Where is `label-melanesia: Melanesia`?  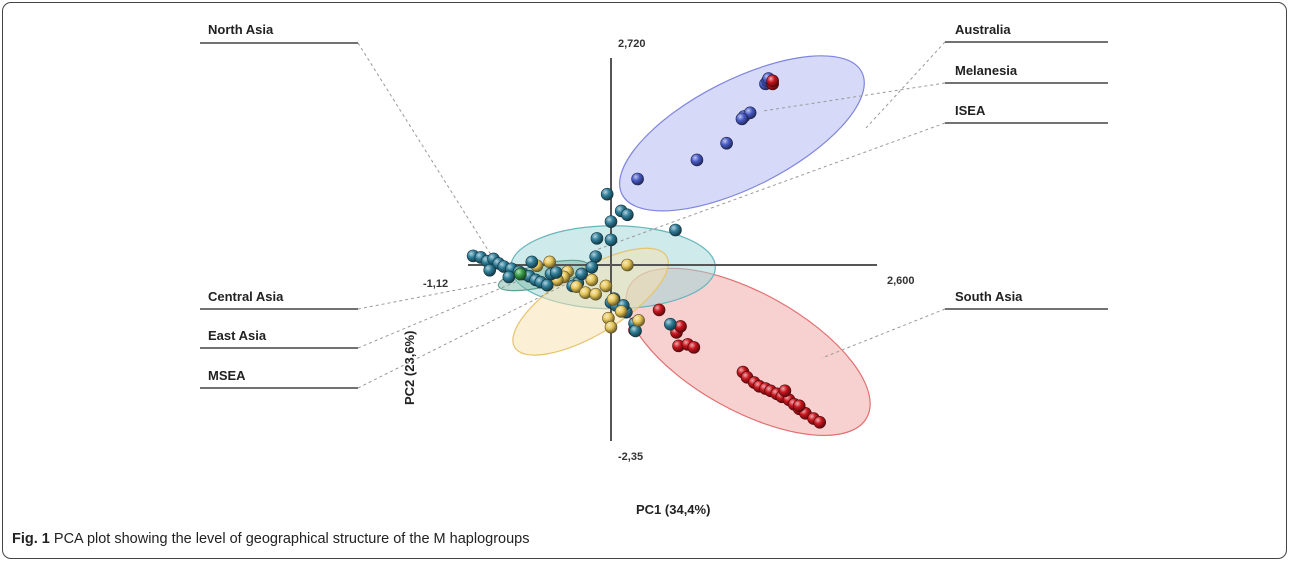
label-melanesia: Melanesia is located at coordinates (986, 70).